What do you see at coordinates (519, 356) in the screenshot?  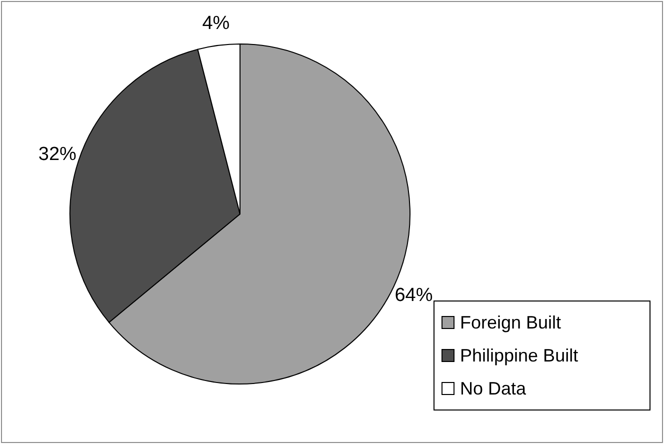 I see `legend-label: Philippine Built` at bounding box center [519, 356].